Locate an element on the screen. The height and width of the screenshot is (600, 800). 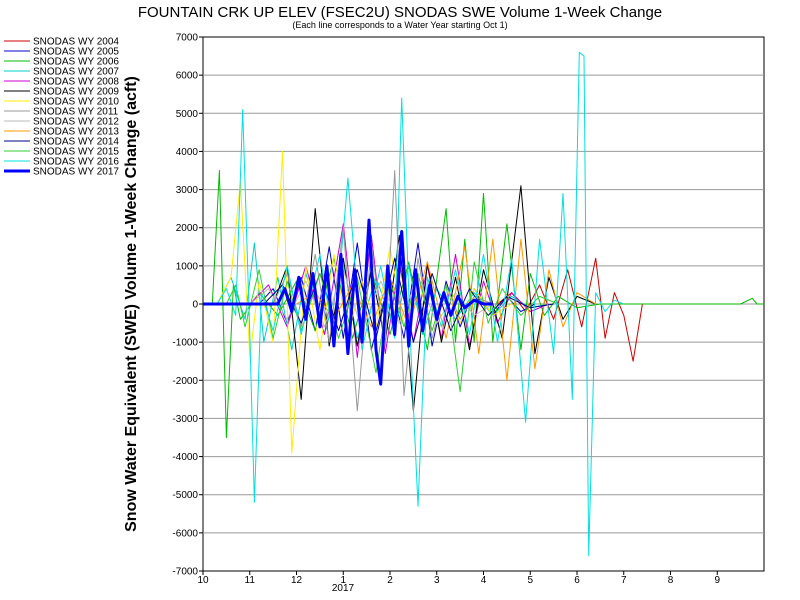
legend-entry: SNODAS WY 2014 is located at coordinates (76, 142).